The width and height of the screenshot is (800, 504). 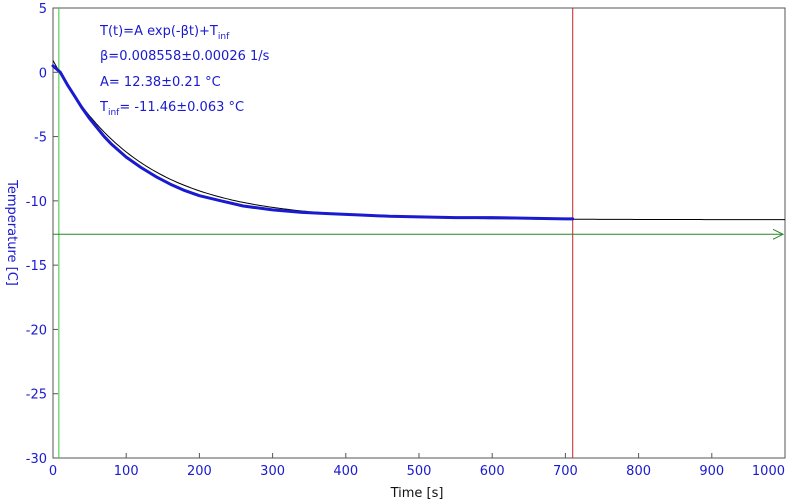 I want to click on x-axis-title: Time [s], so click(x=417, y=493).